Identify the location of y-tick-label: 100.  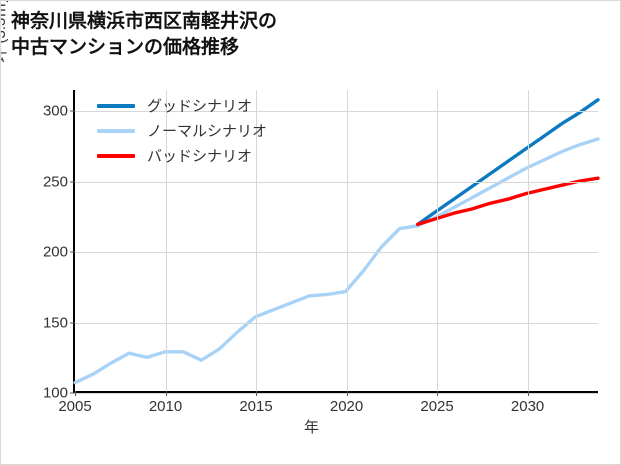
(55, 393).